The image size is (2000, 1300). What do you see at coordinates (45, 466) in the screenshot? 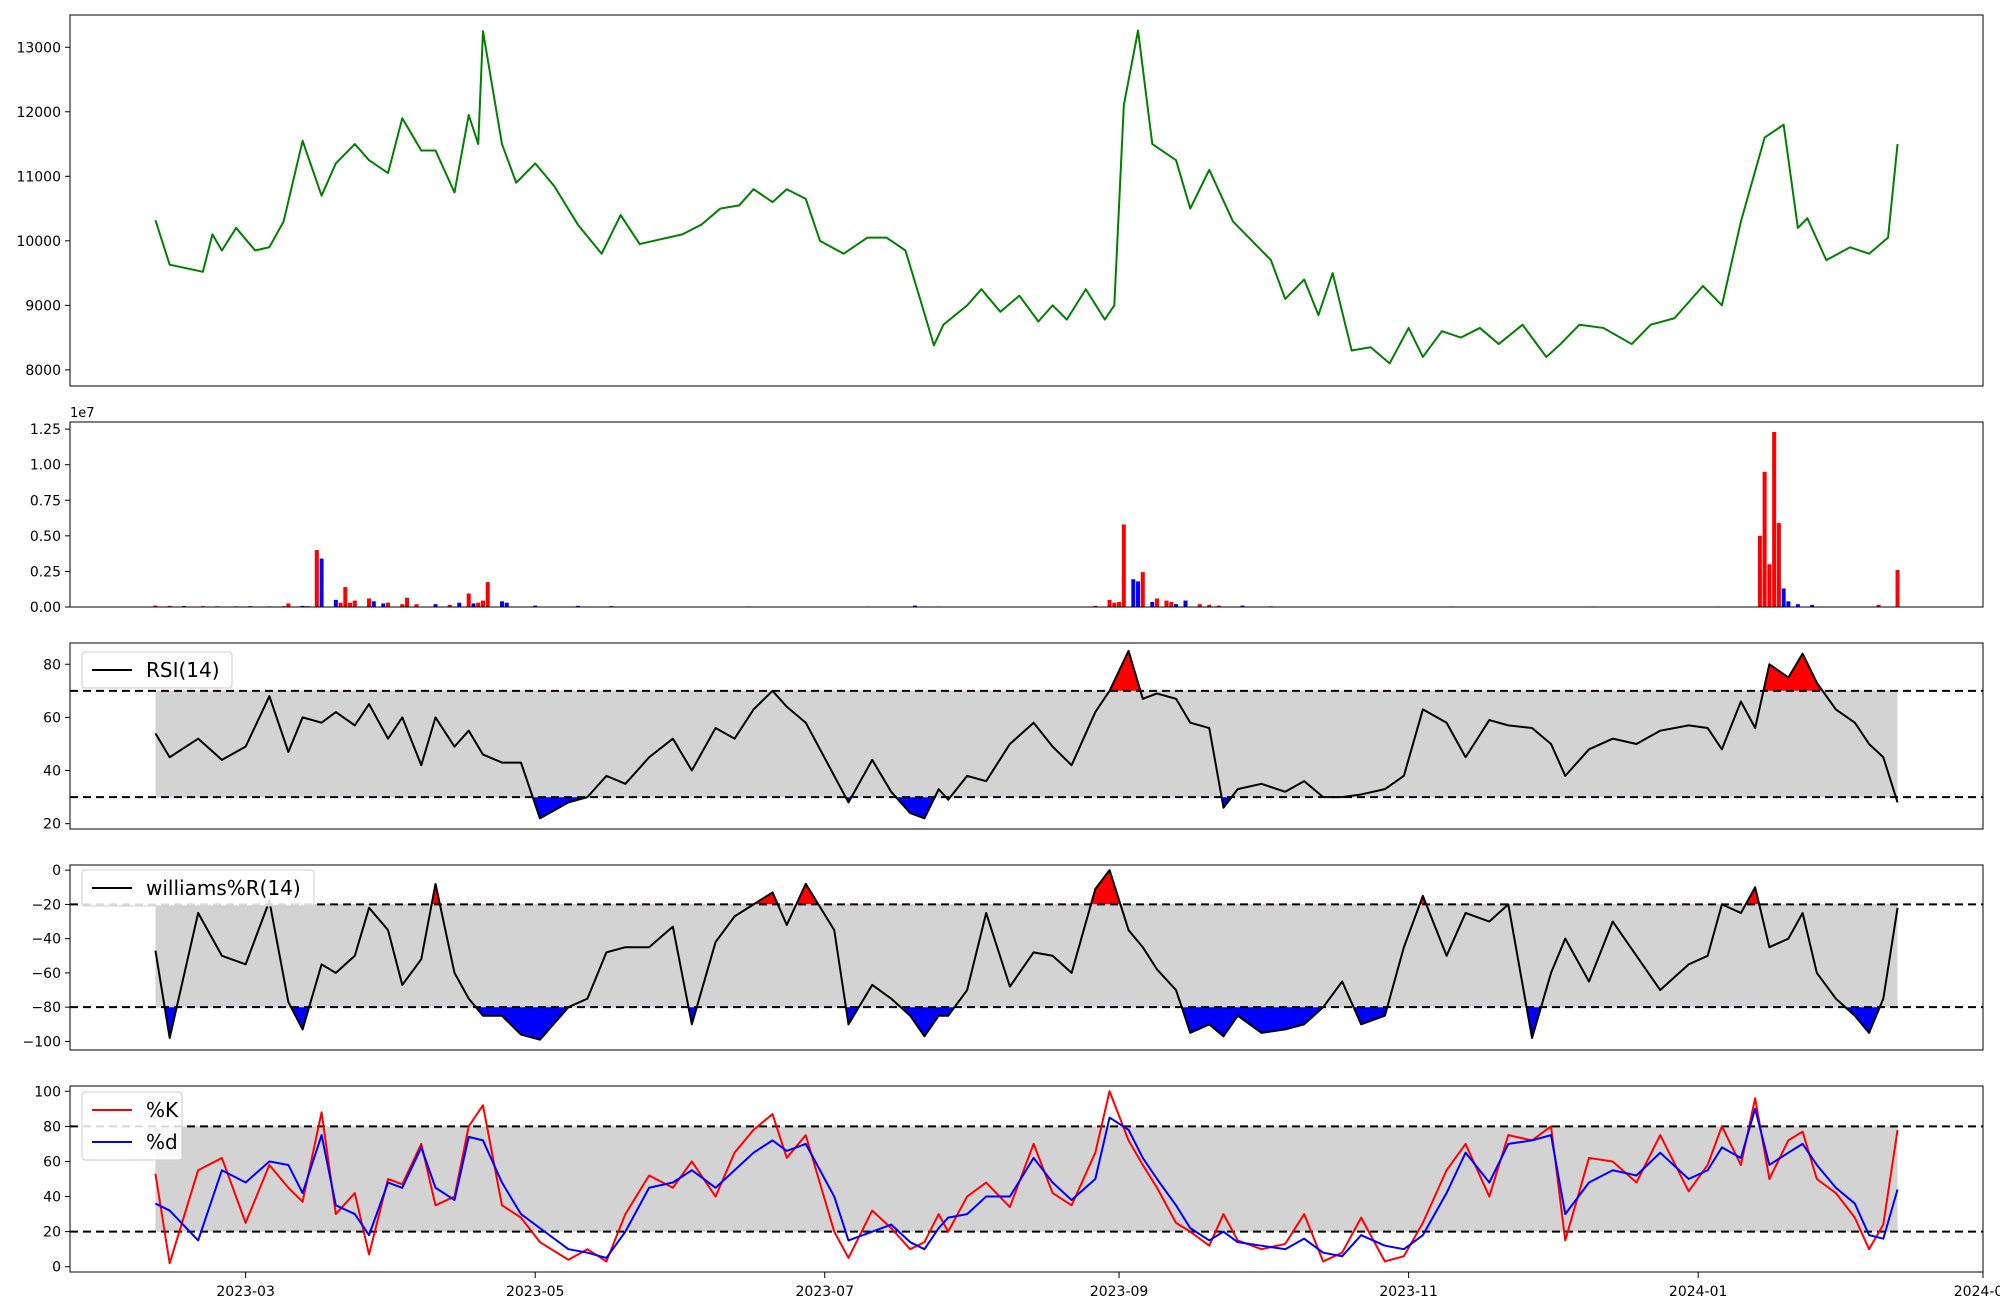
I see `volume-ytick-label: 1.00` at bounding box center [45, 466].